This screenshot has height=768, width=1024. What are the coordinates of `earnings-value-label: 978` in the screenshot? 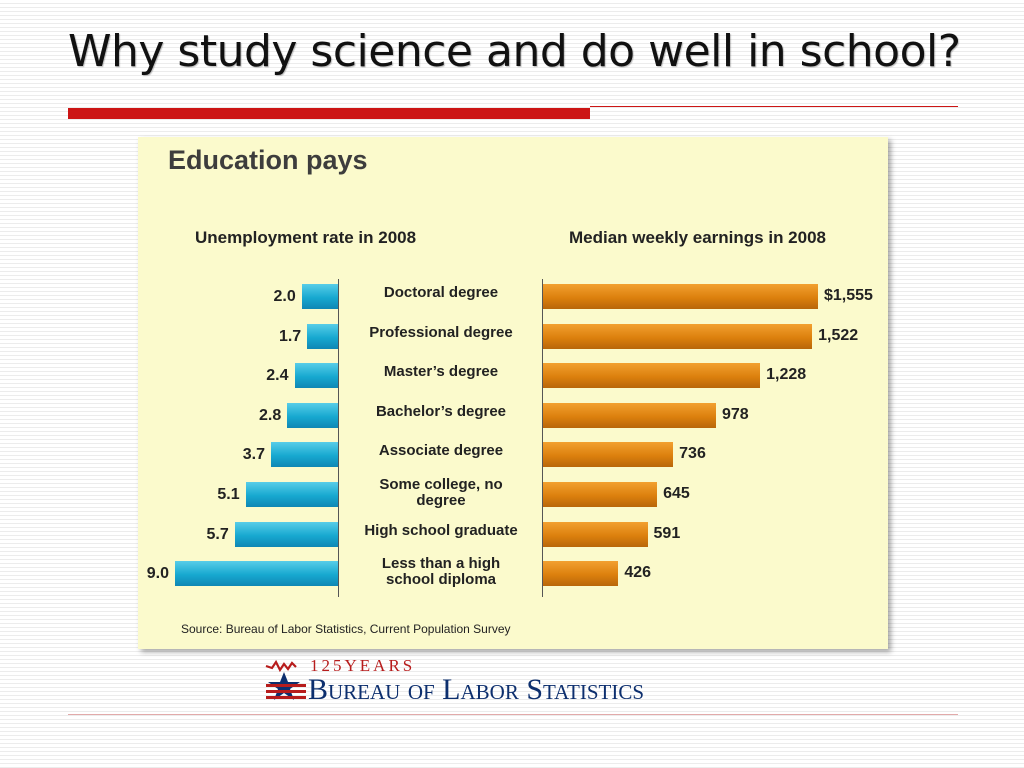 It's located at (735, 414).